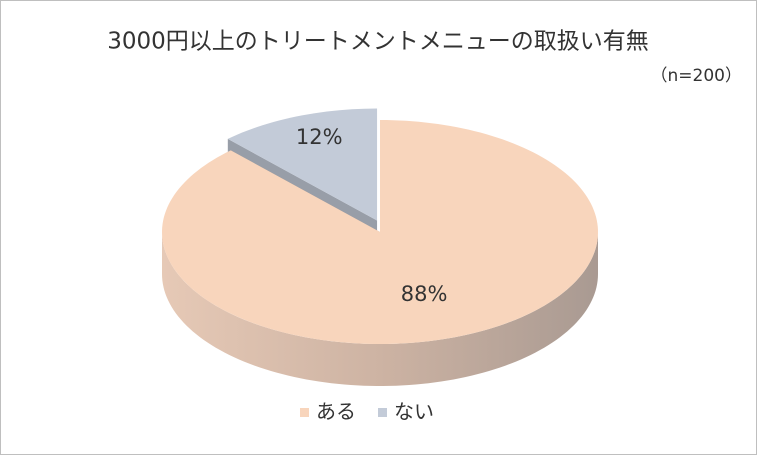 The height and width of the screenshot is (455, 757). Describe the element at coordinates (302, 164) in the screenshot. I see `pie-slice` at that location.